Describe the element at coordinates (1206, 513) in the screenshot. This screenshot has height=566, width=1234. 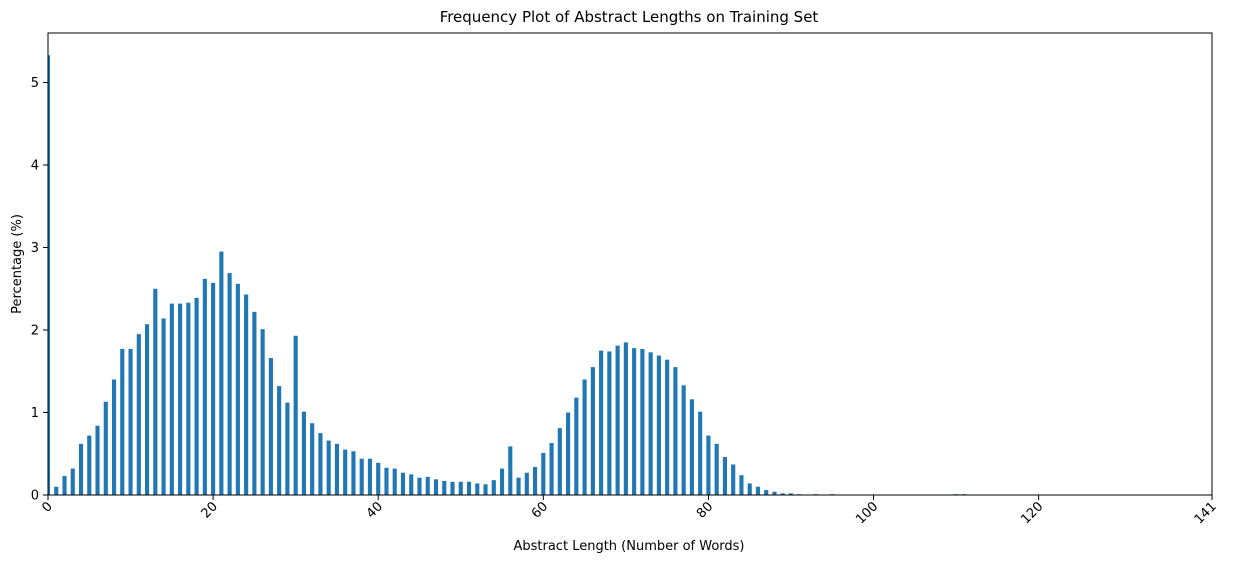
I see `x-tick-label: 141` at that location.